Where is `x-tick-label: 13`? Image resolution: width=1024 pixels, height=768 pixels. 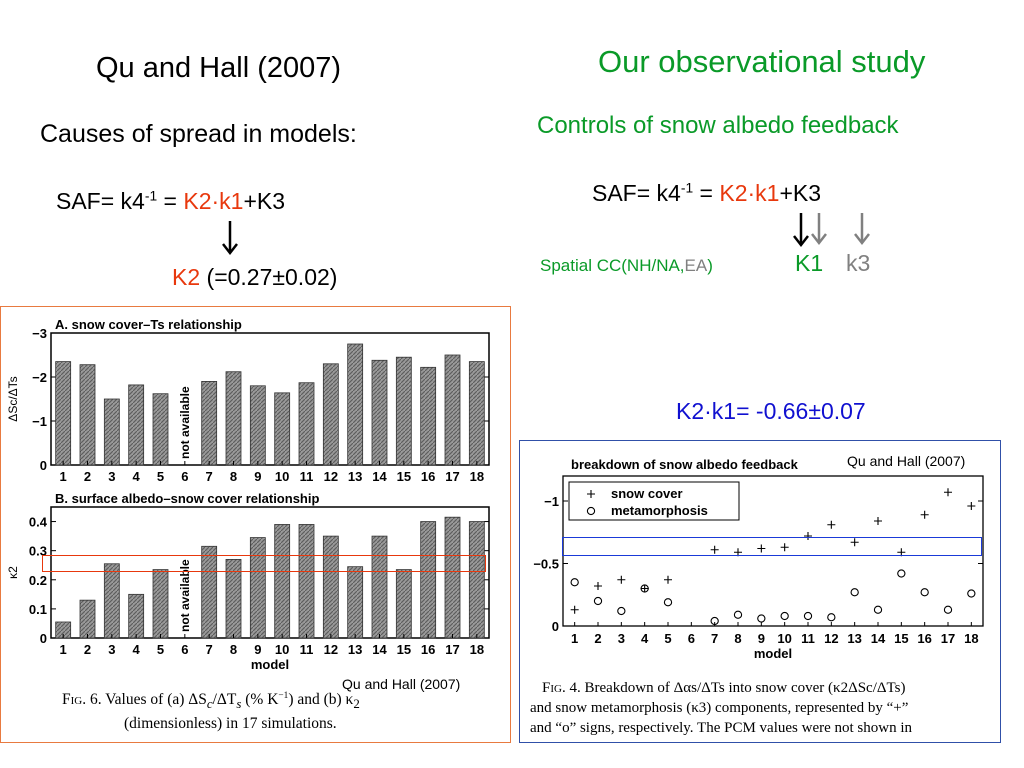
x-tick-label: 13 is located at coordinates (355, 649).